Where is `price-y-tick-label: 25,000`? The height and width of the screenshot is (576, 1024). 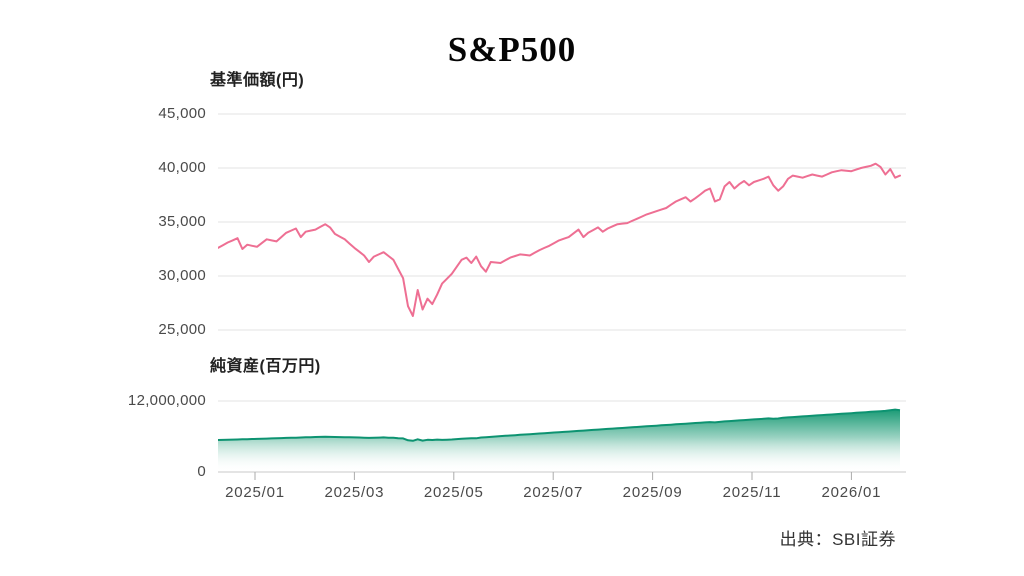 price-y-tick-label: 25,000 is located at coordinates (182, 329).